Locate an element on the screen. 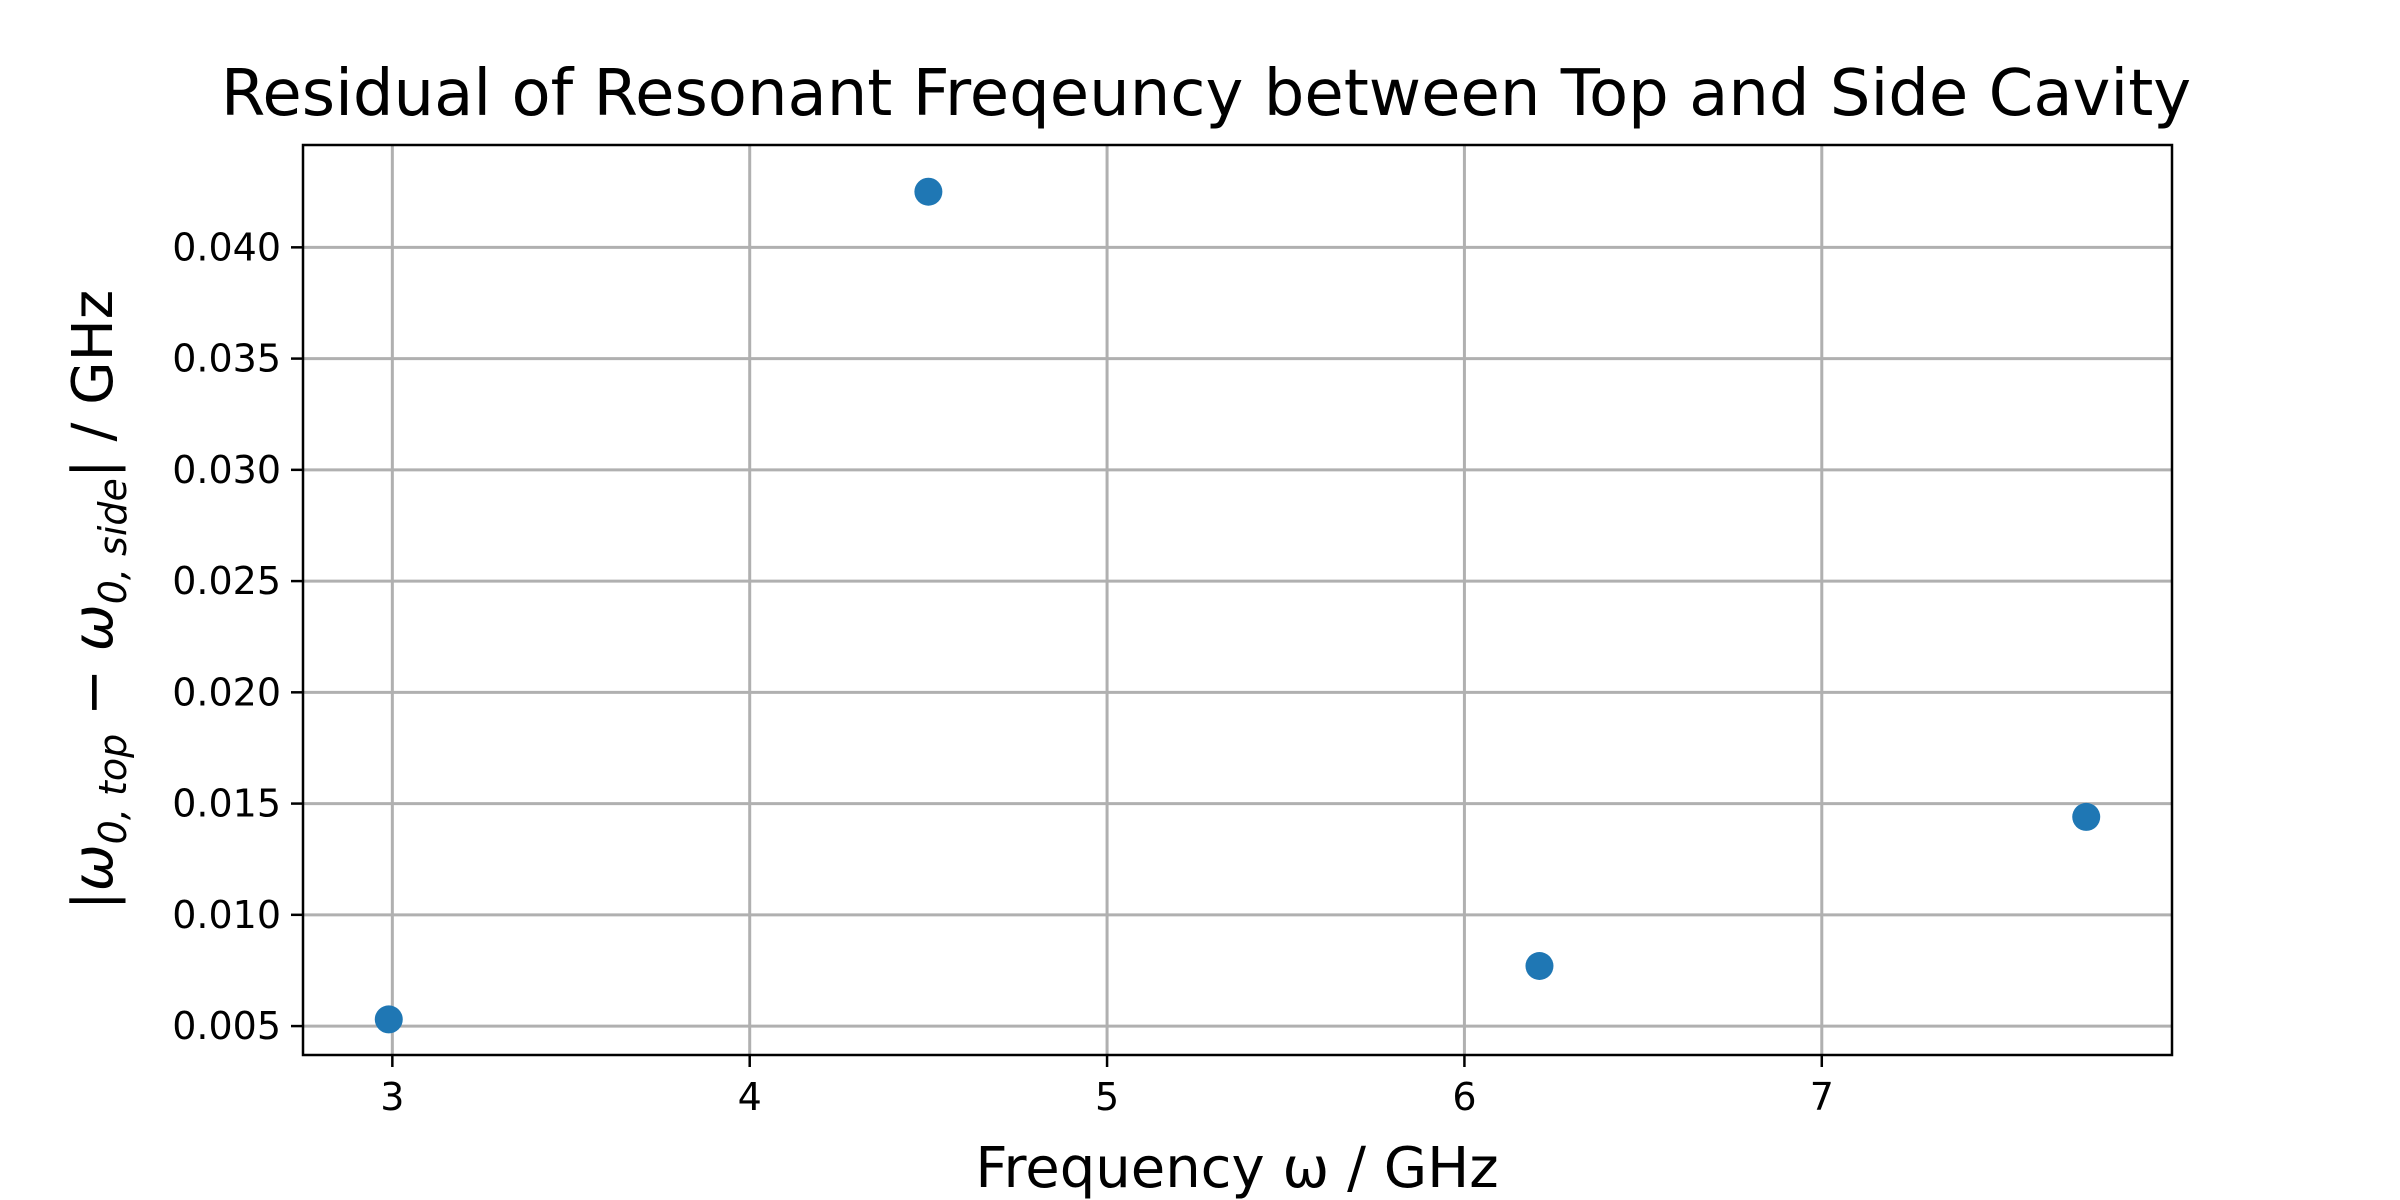 The width and height of the screenshot is (2400, 1200). y-axis-label-minus: − is located at coordinates (93, 692).